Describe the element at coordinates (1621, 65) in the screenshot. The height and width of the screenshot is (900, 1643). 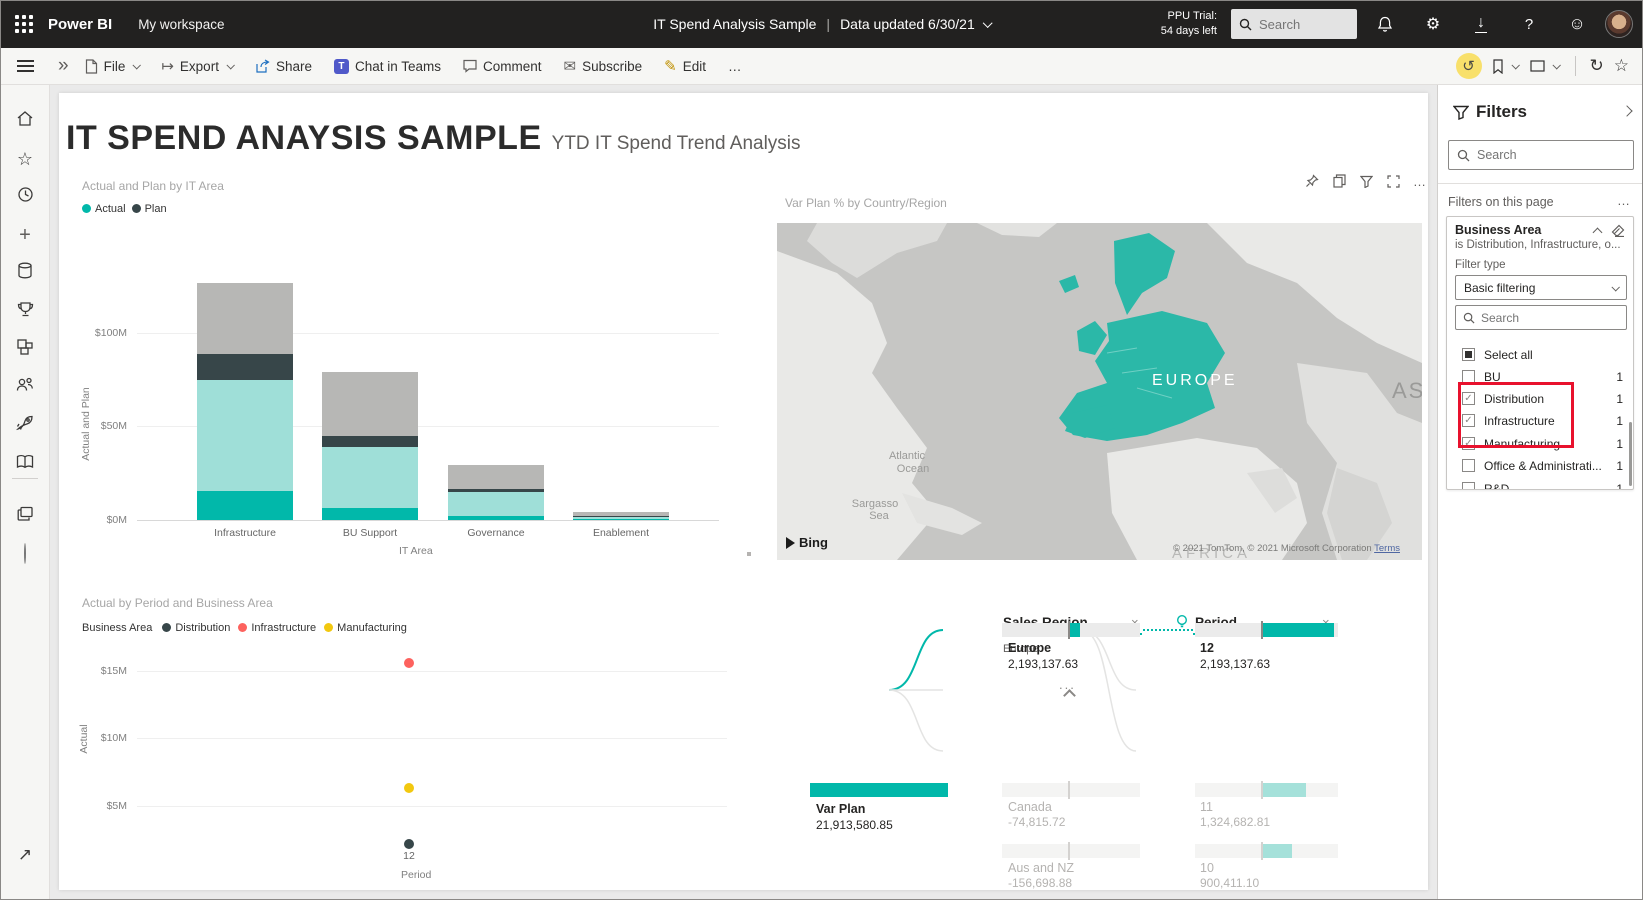
I see `favorite-button: ☆` at that location.